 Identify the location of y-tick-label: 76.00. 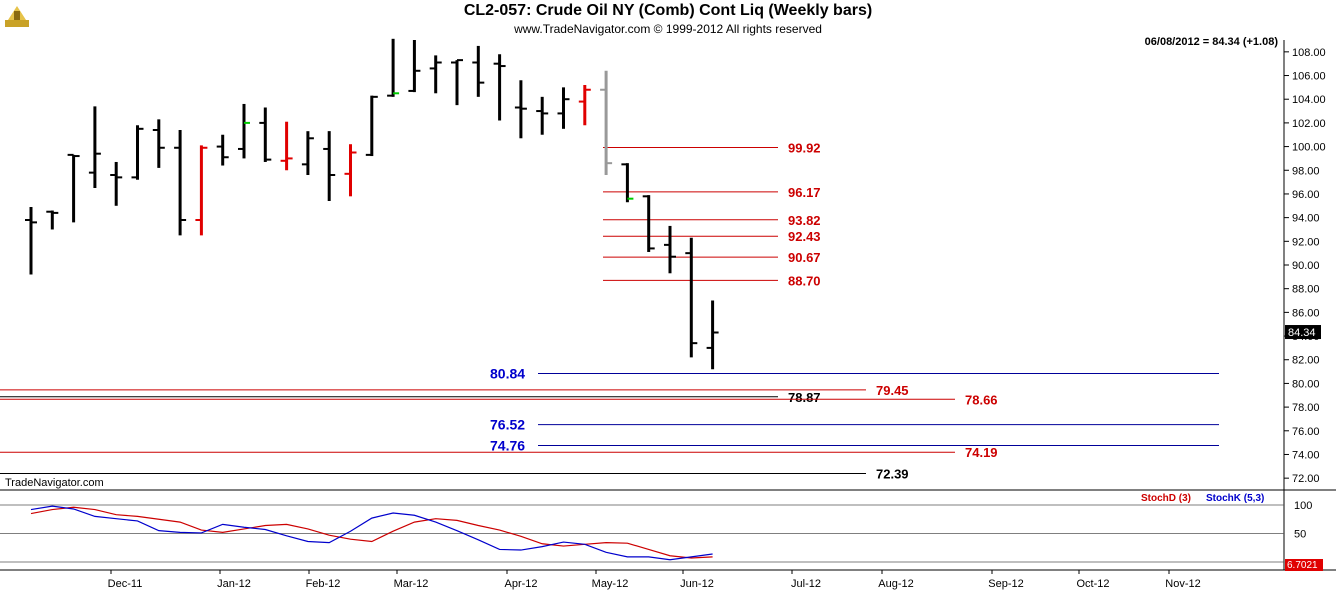
(1306, 432).